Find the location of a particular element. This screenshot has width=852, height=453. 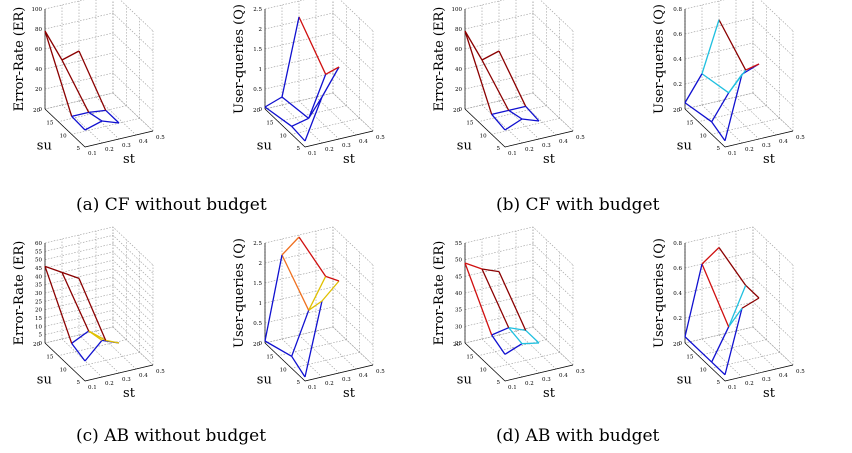

axis-label-su: su is located at coordinates (264, 145).